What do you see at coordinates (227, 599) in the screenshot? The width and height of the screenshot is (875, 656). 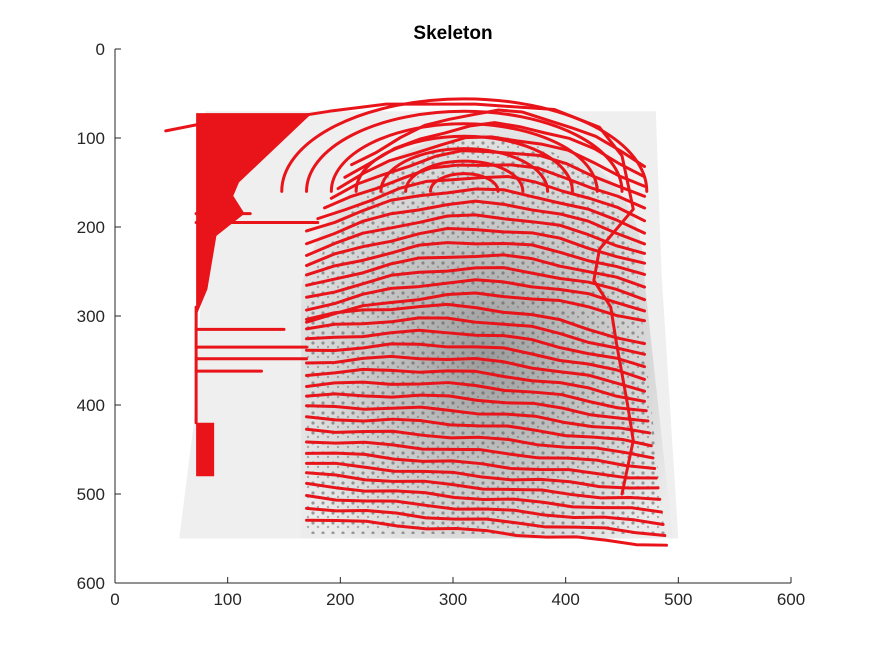 I see `x-tick-label: 100` at bounding box center [227, 599].